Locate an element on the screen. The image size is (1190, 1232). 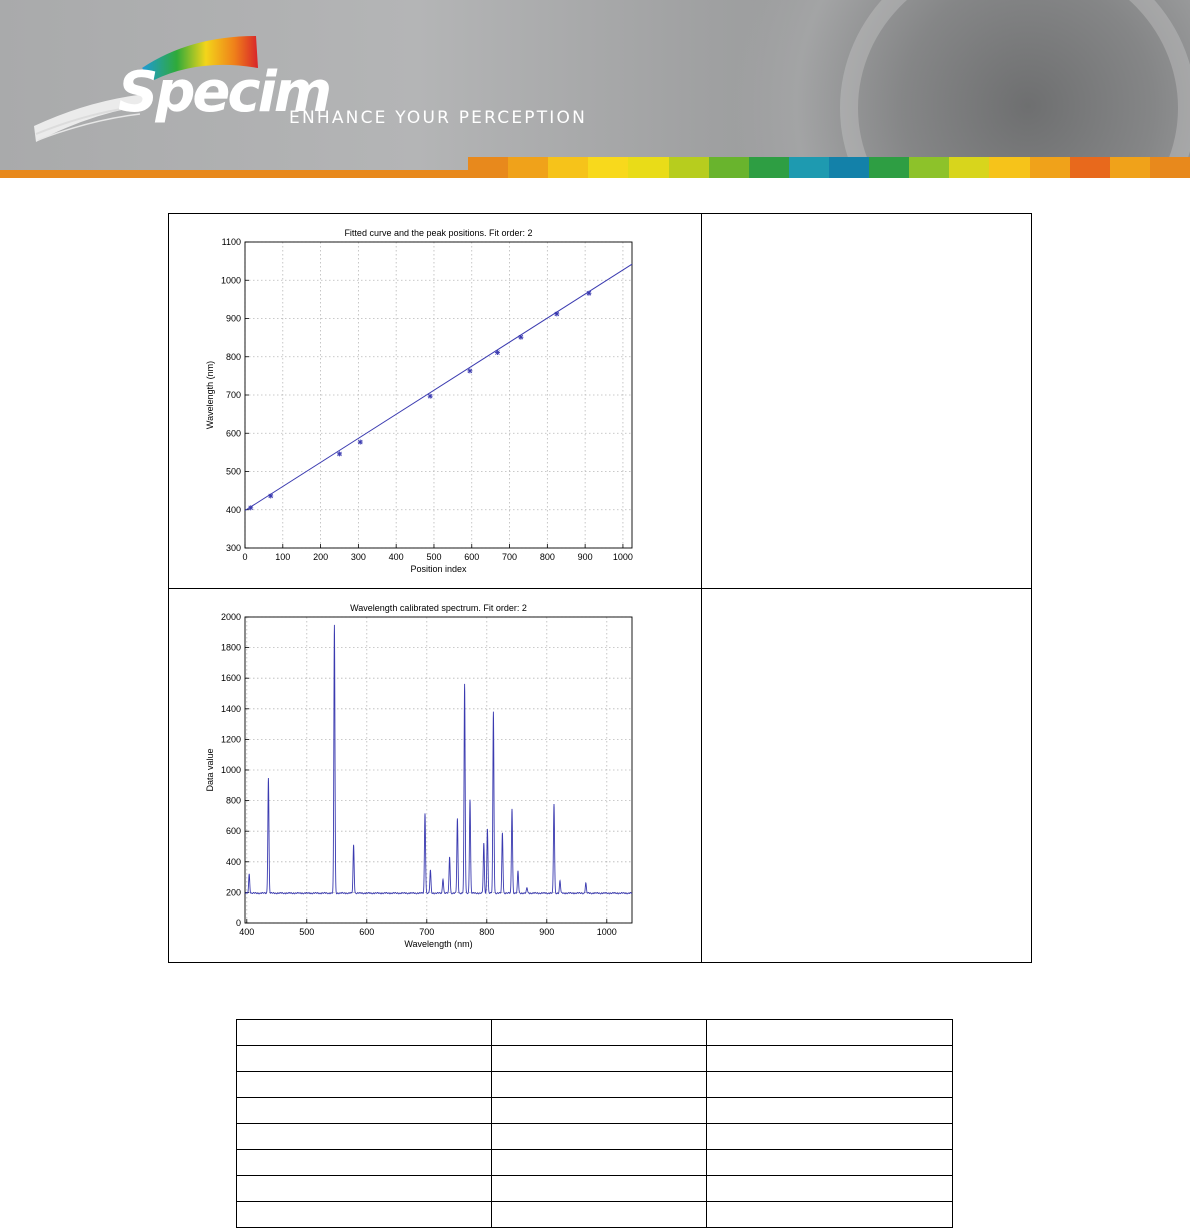
y-tick-label: 0 is located at coordinates (238, 923).